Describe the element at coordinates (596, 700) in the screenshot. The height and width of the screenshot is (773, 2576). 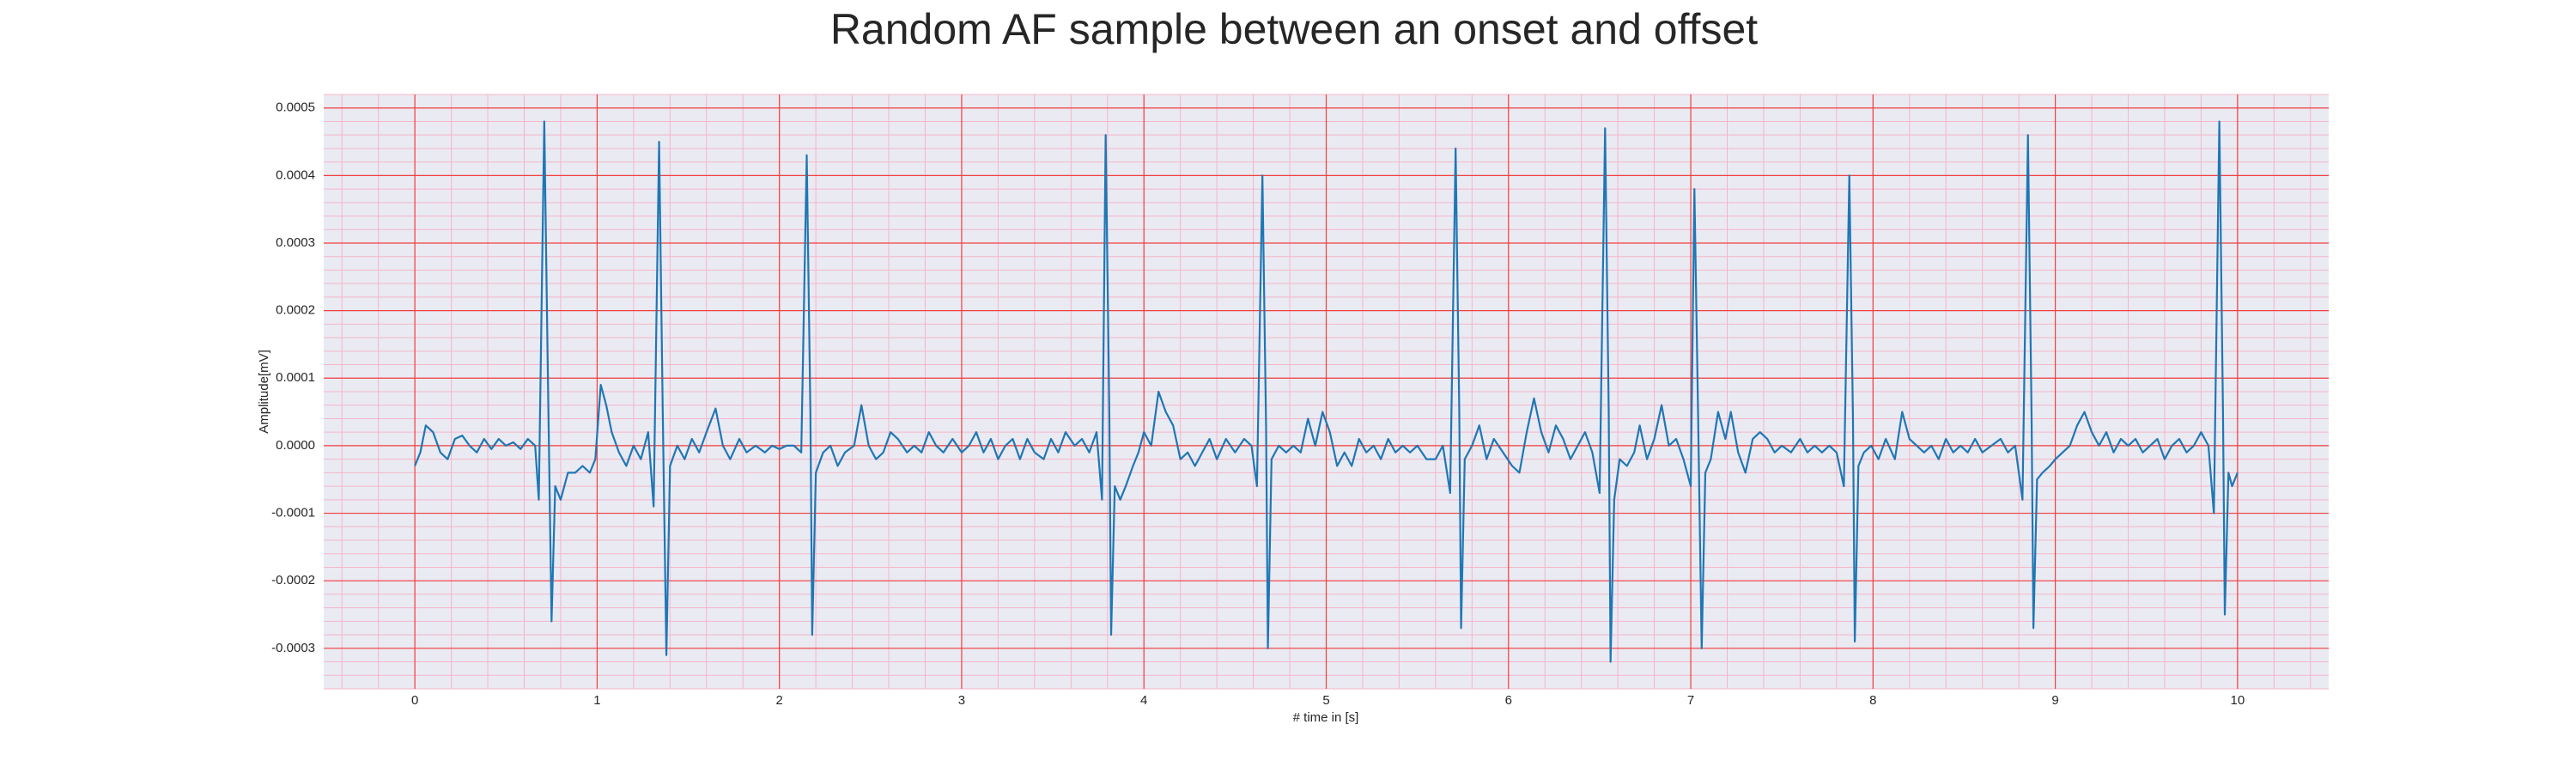
I see `x-tick-label: 1` at that location.